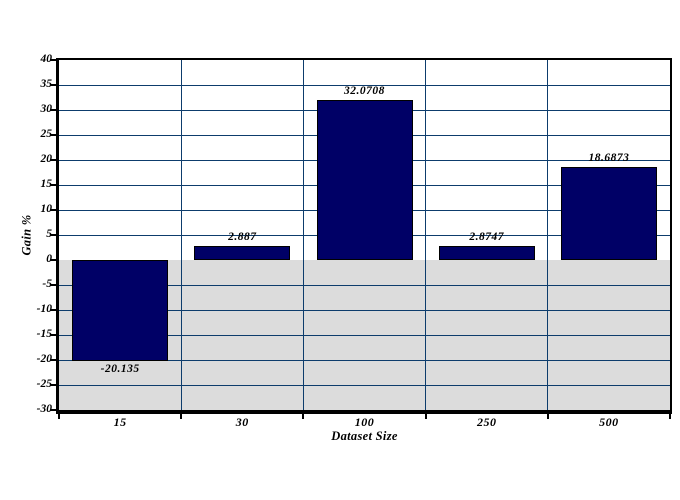  I want to click on x-tick-label: 250, so click(486, 422).